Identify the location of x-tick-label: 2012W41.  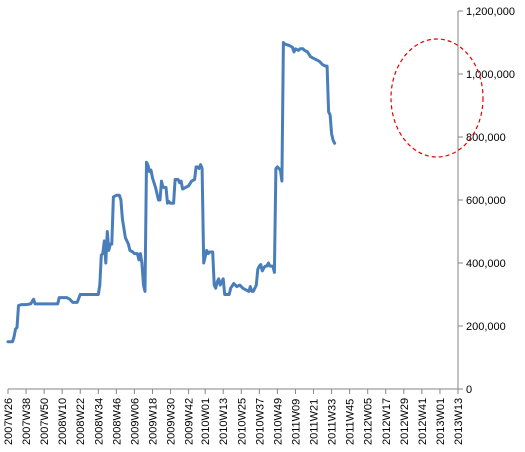
(423, 421).